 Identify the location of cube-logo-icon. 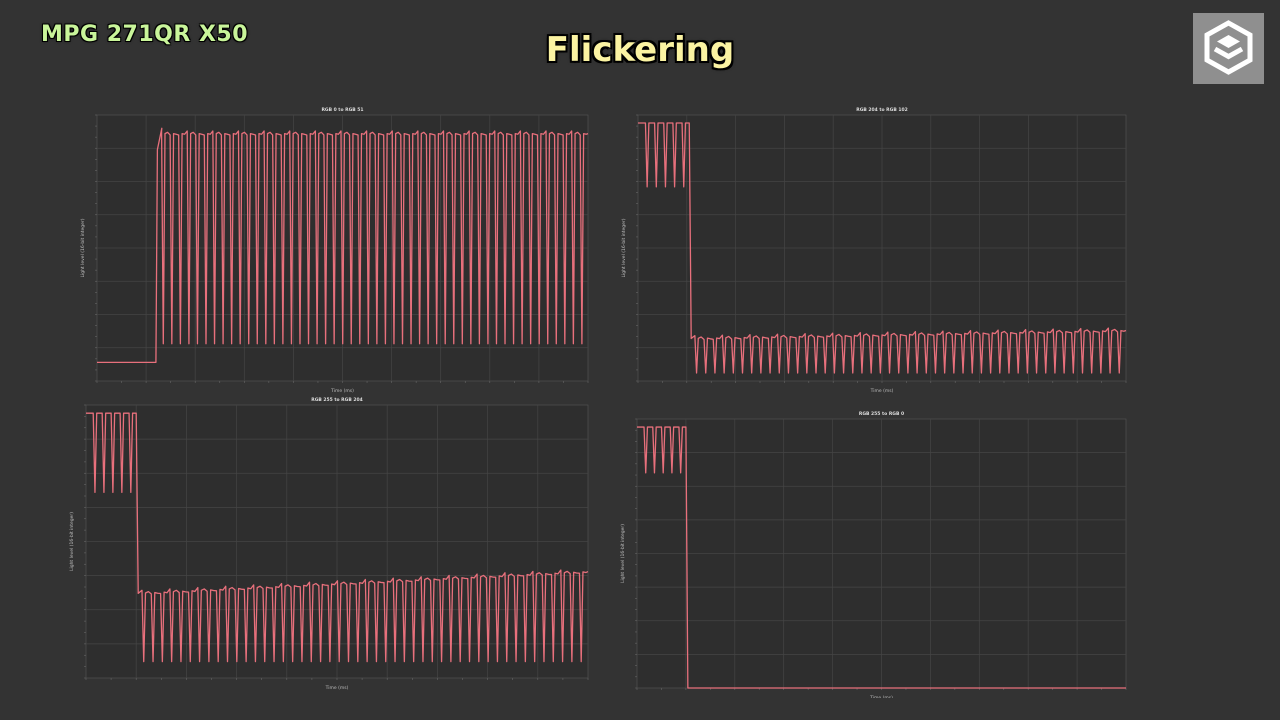
(1228, 48).